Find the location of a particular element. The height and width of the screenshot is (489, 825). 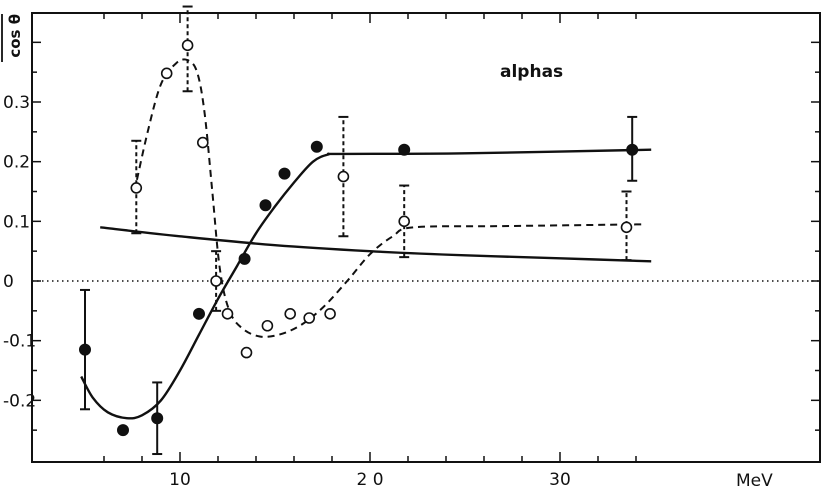

x-tick-labels: 10 2 0 30 is located at coordinates (370, 479).